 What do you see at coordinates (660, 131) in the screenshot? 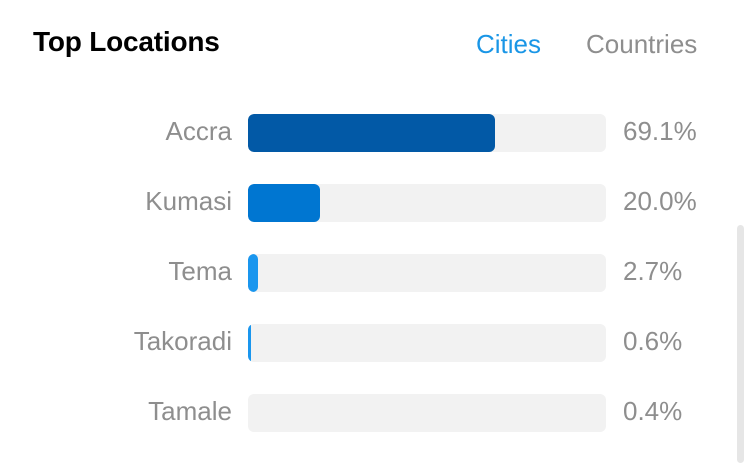
I see `location-percent: 69.1%` at bounding box center [660, 131].